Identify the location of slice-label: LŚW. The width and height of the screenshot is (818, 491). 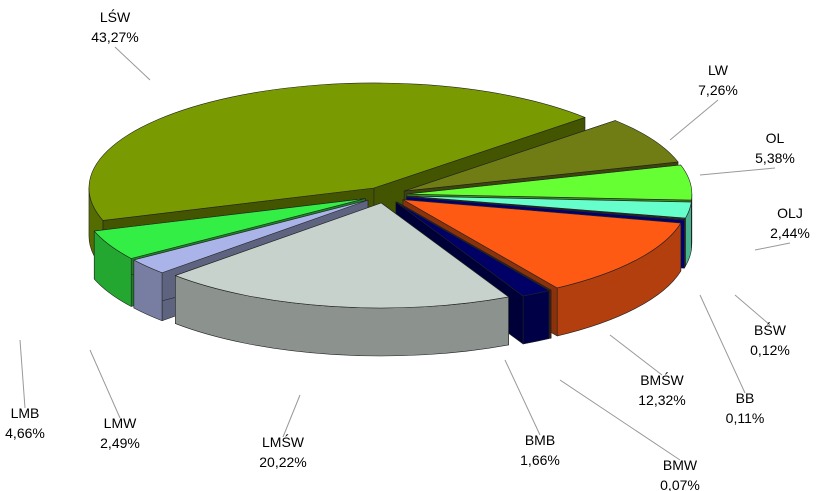
(115, 16).